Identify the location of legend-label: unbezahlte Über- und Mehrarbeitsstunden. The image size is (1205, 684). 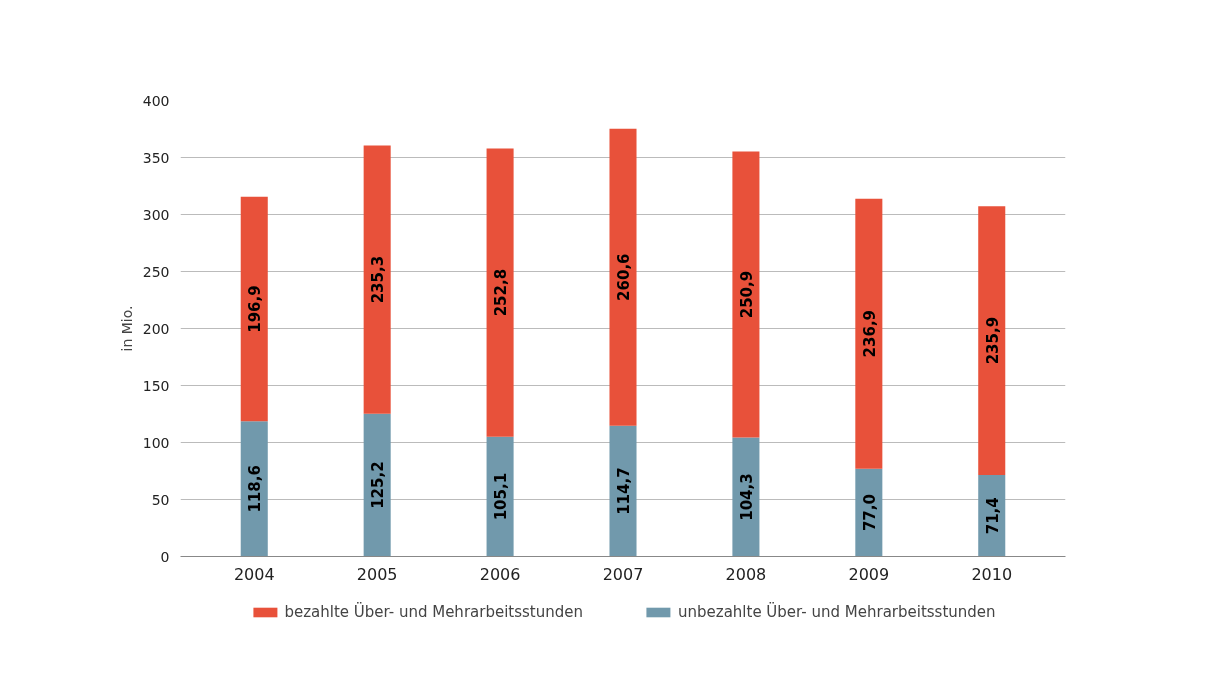
(836, 612).